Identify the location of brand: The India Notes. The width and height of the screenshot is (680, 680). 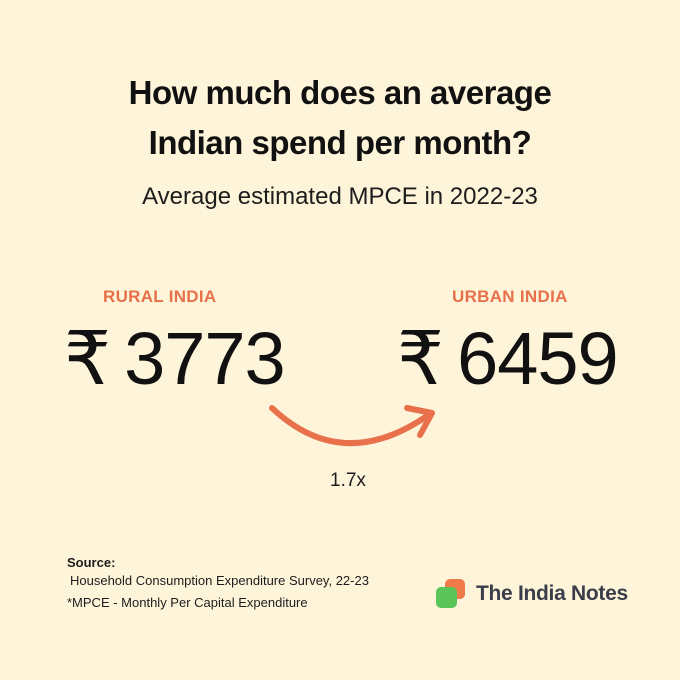
(532, 594).